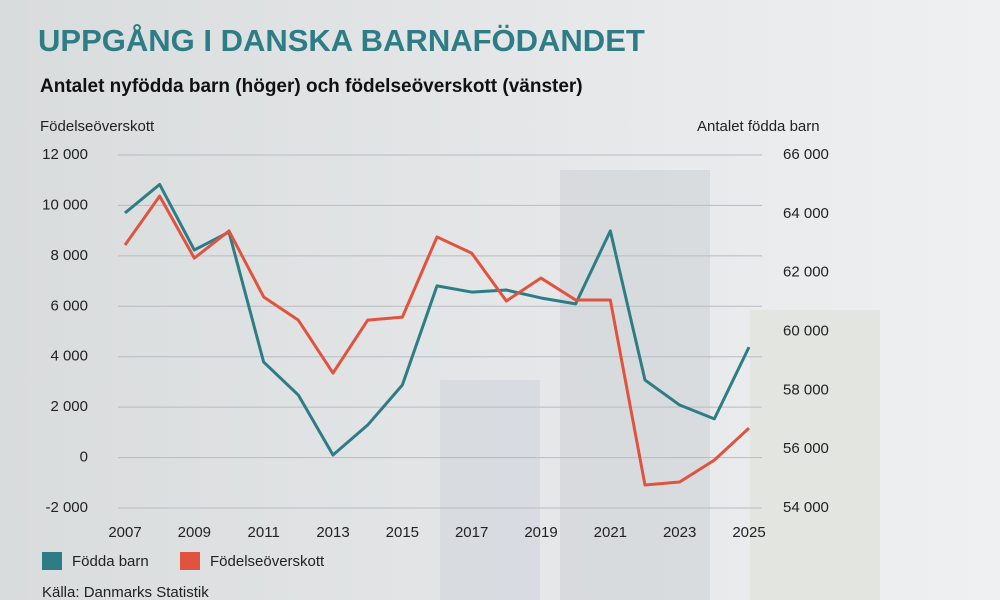  What do you see at coordinates (125, 592) in the screenshot?
I see `source: Källa: Danmarks Statistik` at bounding box center [125, 592].